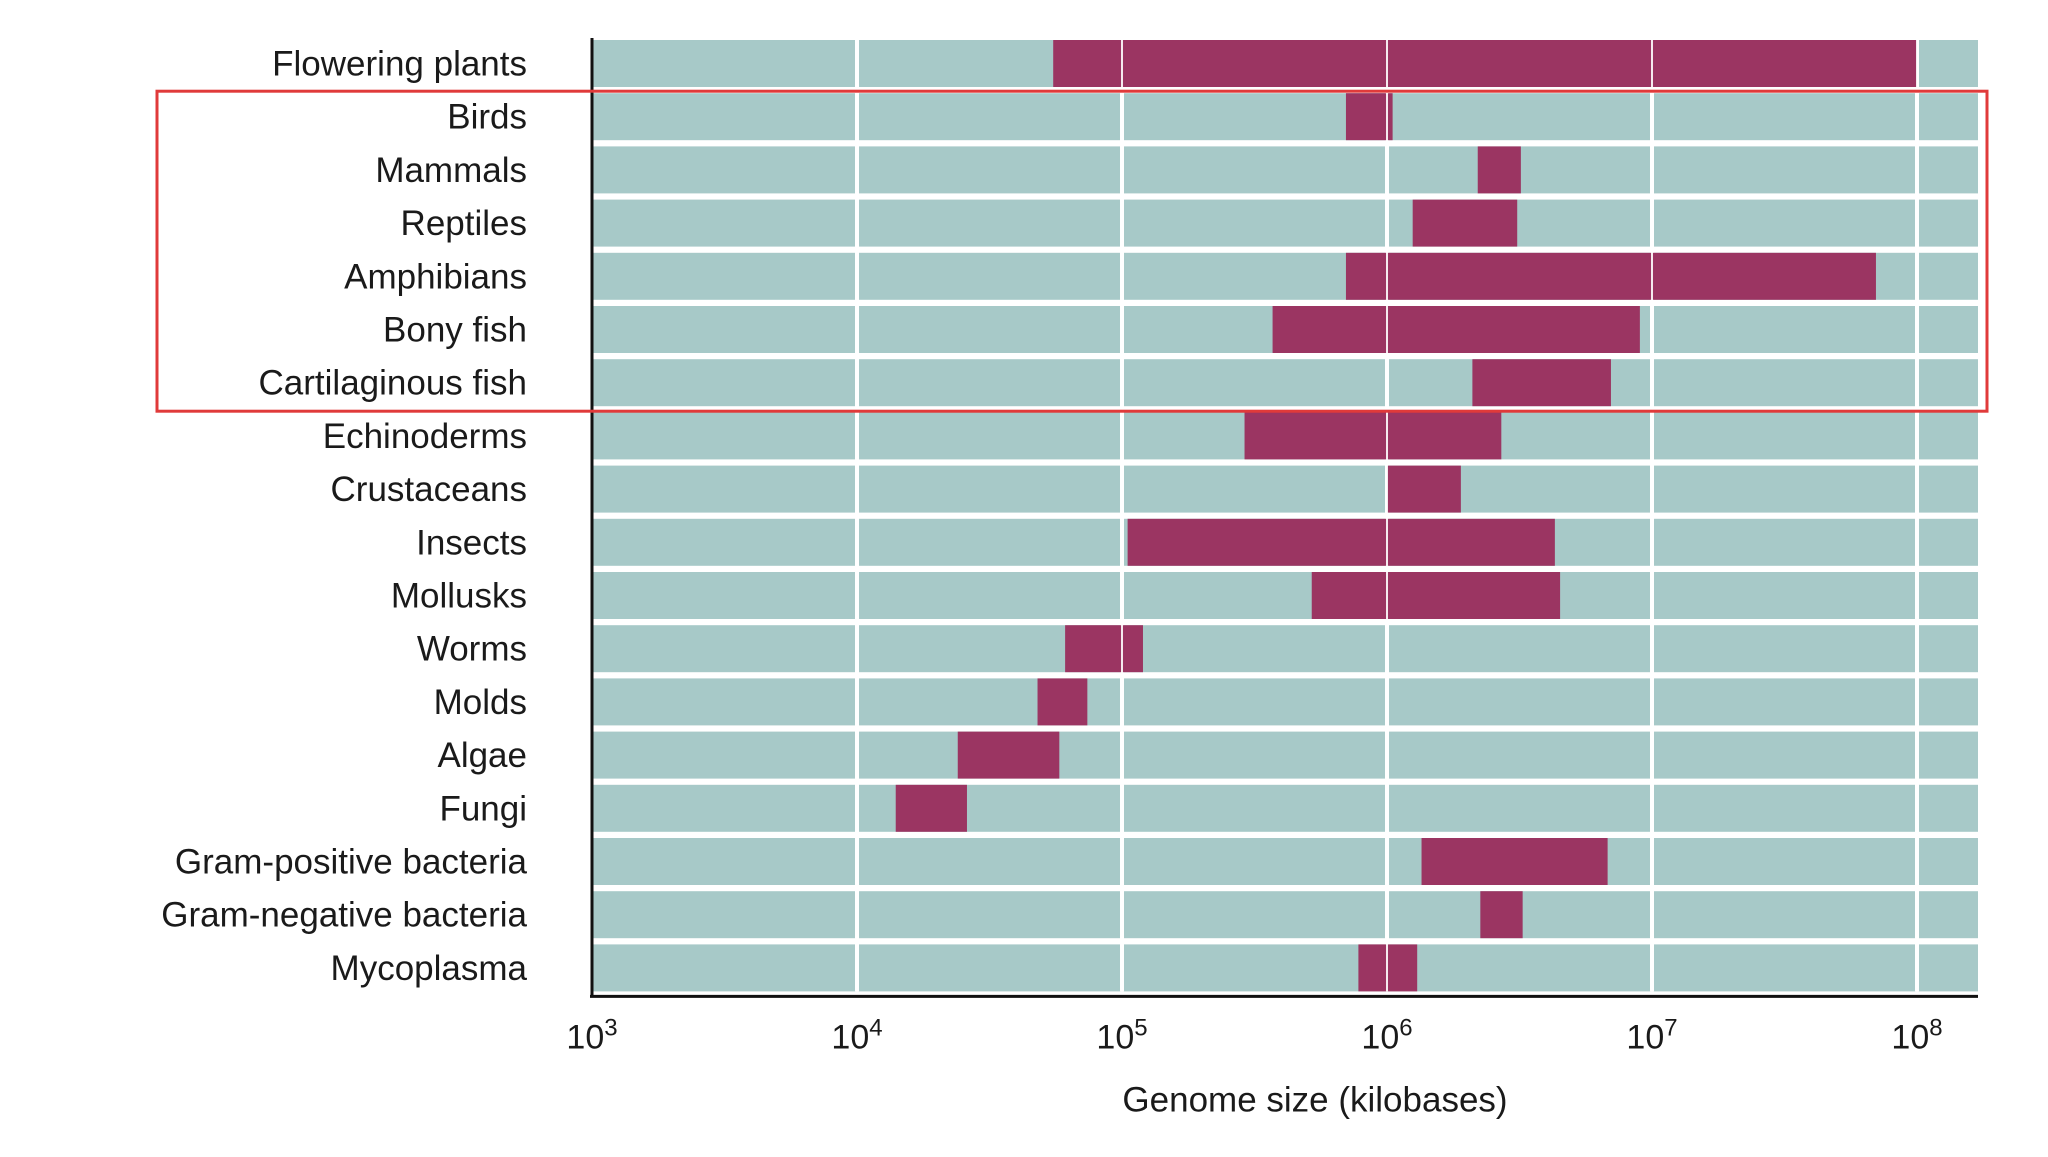 The height and width of the screenshot is (1157, 2048). What do you see at coordinates (472, 649) in the screenshot?
I see `category-label: Worms` at bounding box center [472, 649].